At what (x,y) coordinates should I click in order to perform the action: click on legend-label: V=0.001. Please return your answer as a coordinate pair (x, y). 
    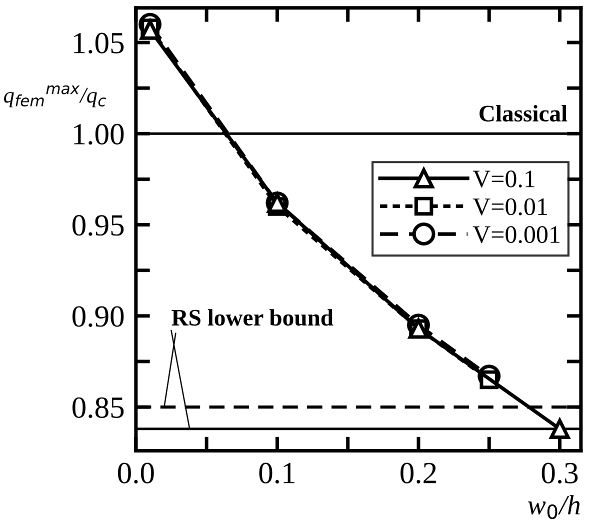
    Looking at the image, I should click on (516, 235).